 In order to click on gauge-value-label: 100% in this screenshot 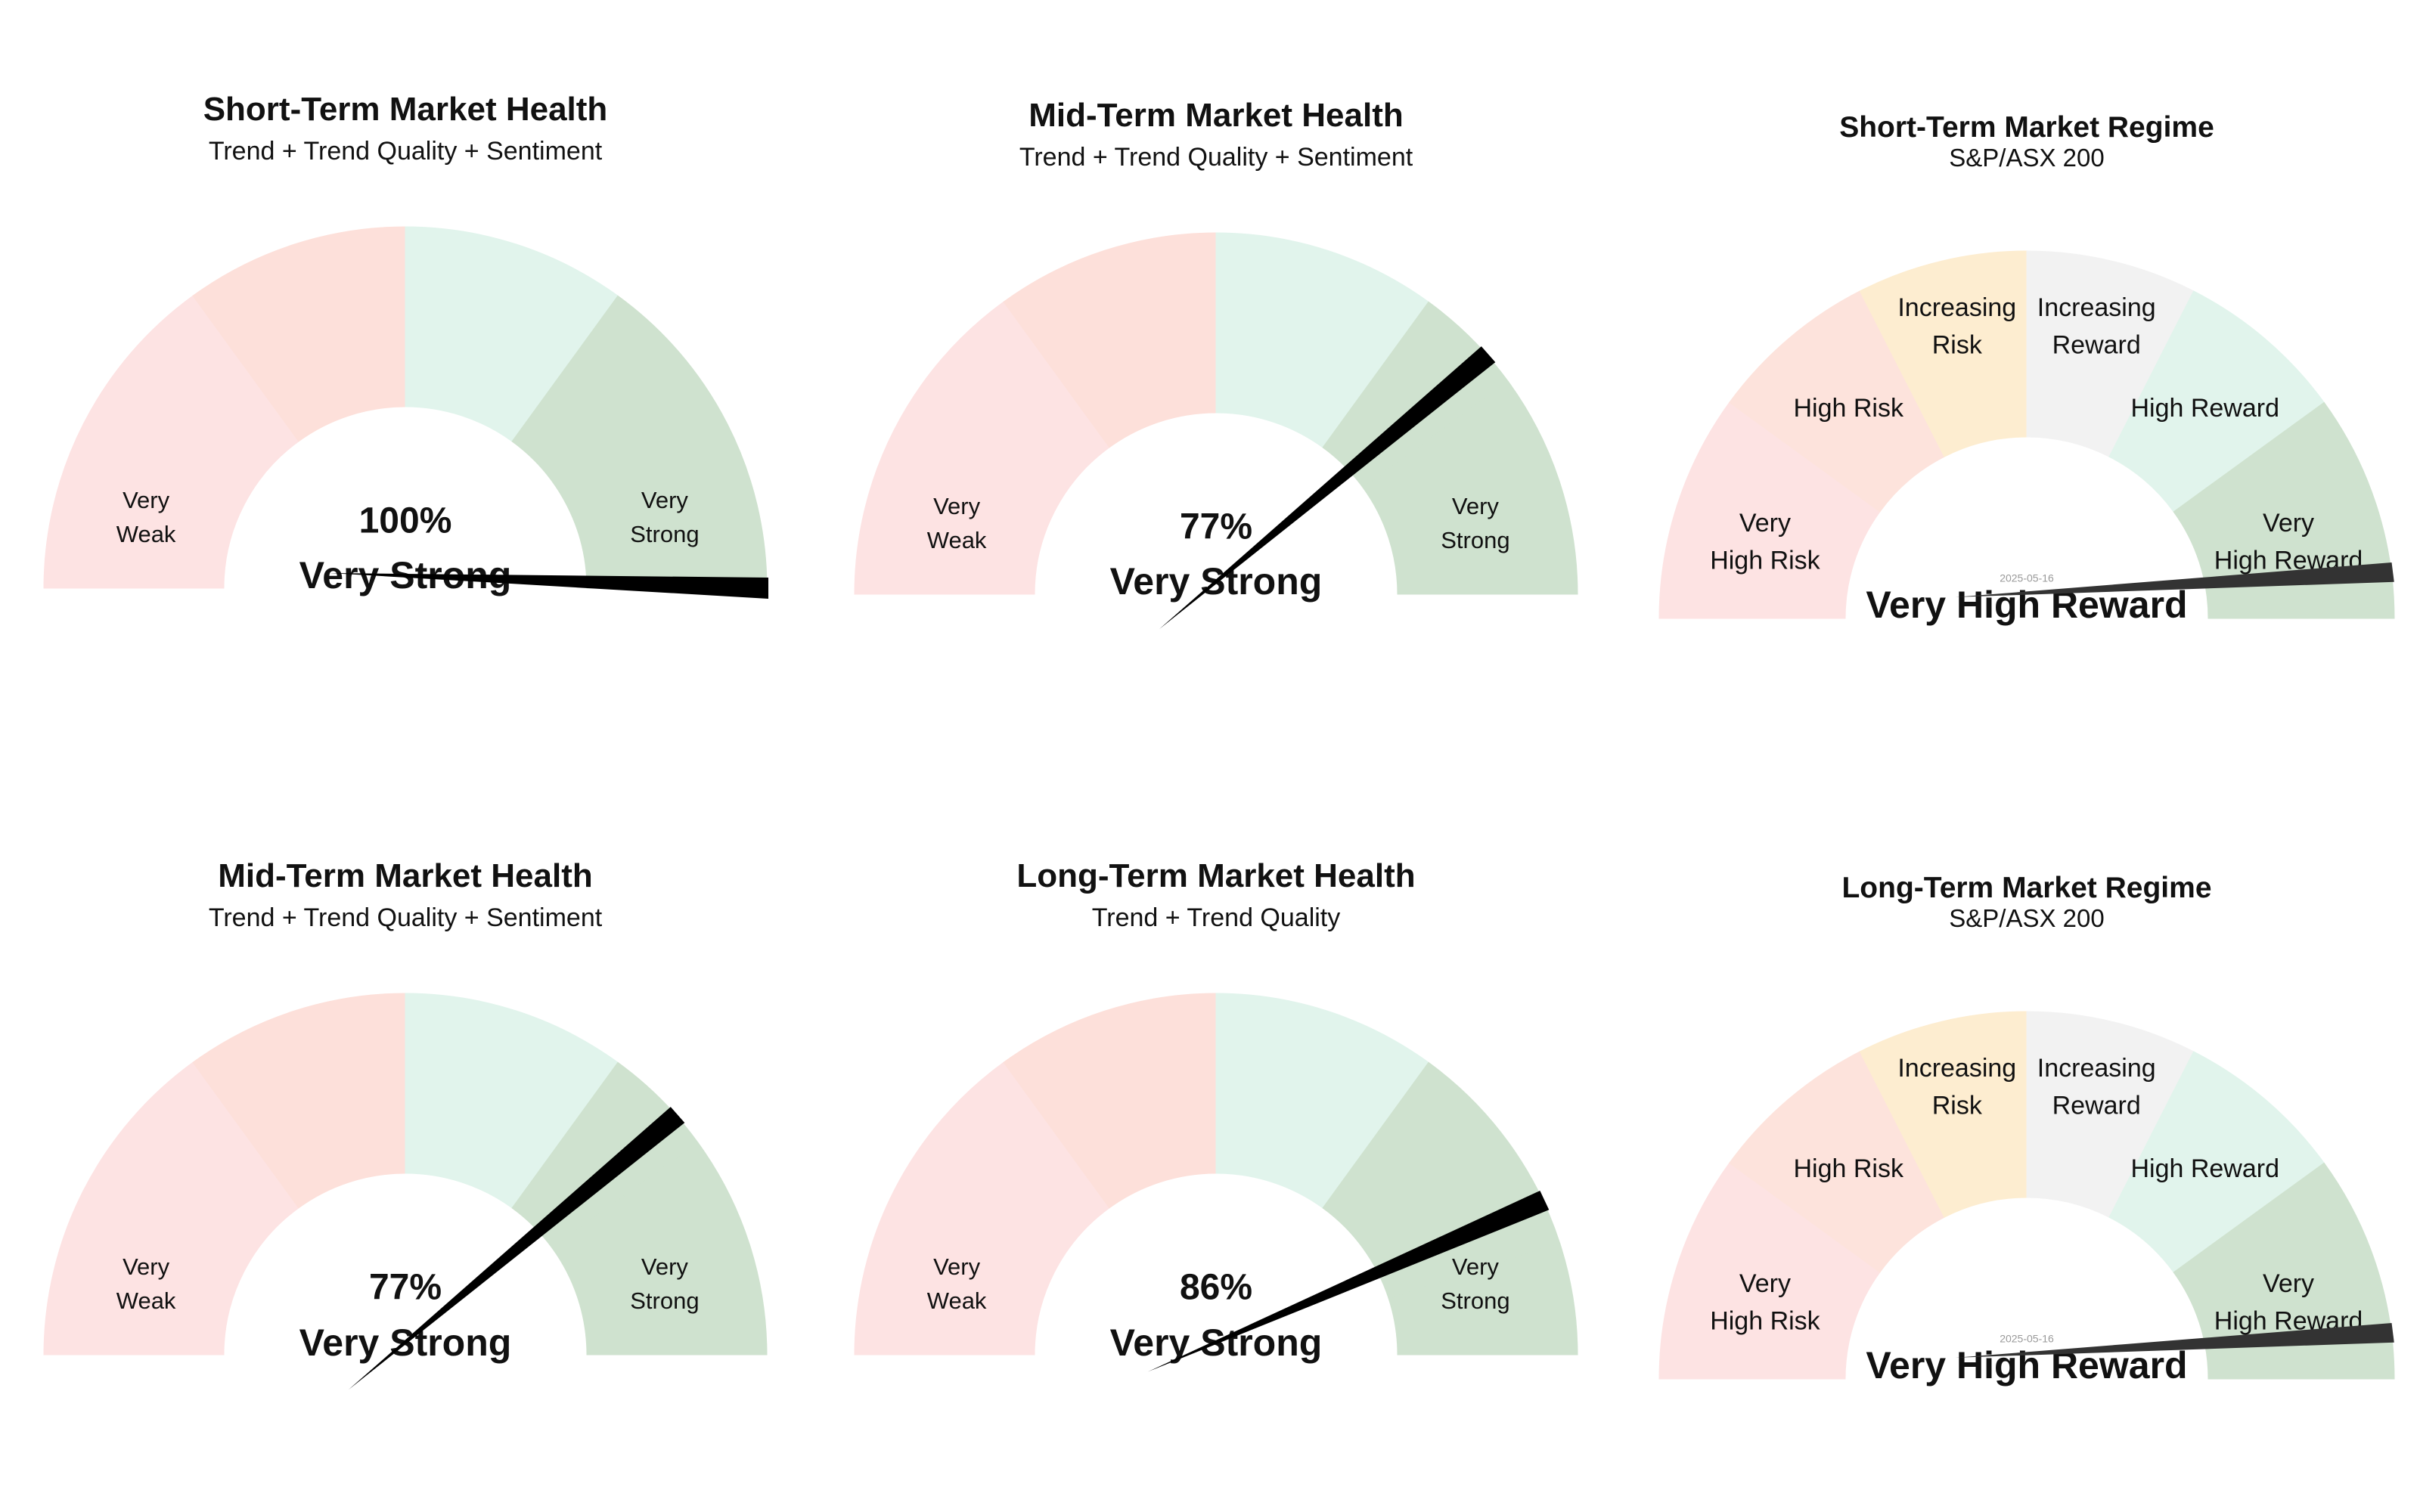, I will do `click(405, 521)`.